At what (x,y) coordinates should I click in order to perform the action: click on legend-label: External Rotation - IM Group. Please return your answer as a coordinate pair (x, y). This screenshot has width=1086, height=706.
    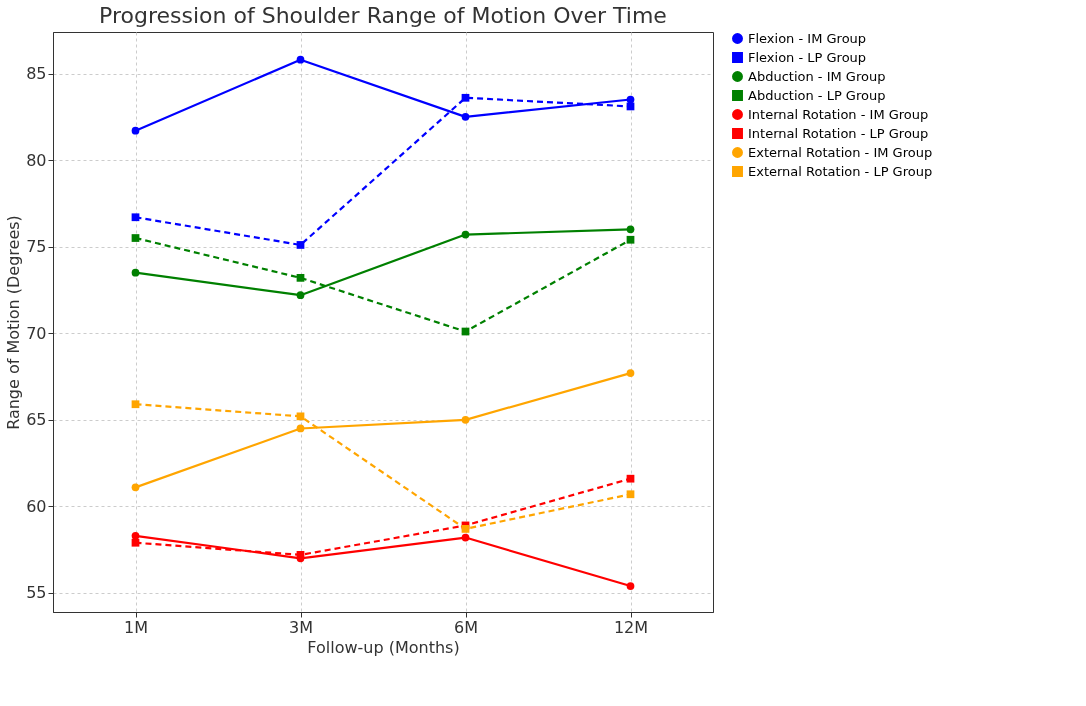
    Looking at the image, I should click on (840, 152).